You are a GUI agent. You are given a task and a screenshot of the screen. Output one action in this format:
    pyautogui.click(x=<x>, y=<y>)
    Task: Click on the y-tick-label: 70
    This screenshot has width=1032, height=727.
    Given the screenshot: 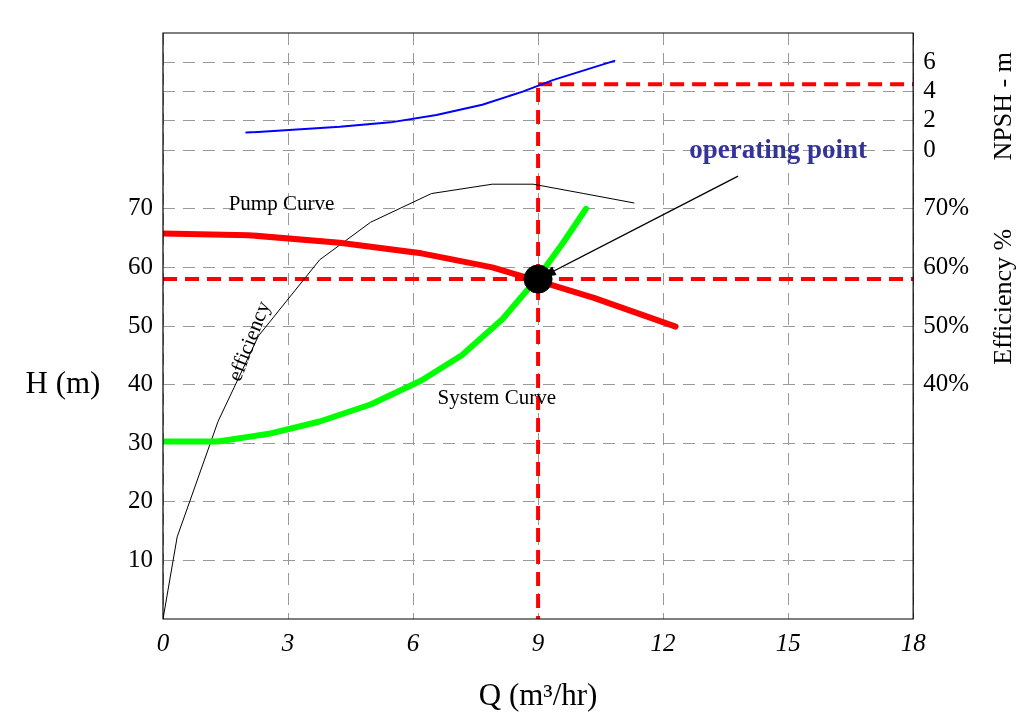 What is the action you would take?
    pyautogui.click(x=140, y=207)
    